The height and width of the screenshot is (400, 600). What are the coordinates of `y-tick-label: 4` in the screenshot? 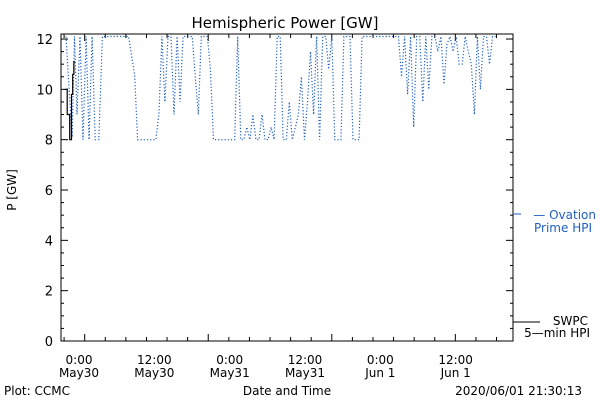 It's located at (49, 241).